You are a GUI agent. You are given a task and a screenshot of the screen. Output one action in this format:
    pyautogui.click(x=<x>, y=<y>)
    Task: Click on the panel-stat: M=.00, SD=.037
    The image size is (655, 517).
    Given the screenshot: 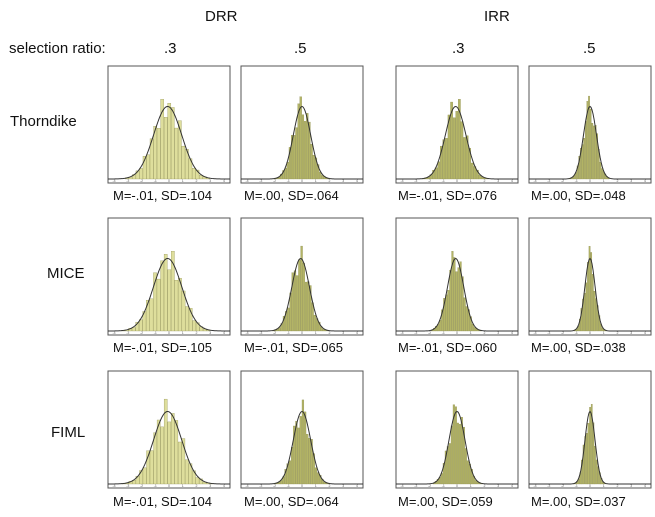 What is the action you would take?
    pyautogui.click(x=578, y=501)
    